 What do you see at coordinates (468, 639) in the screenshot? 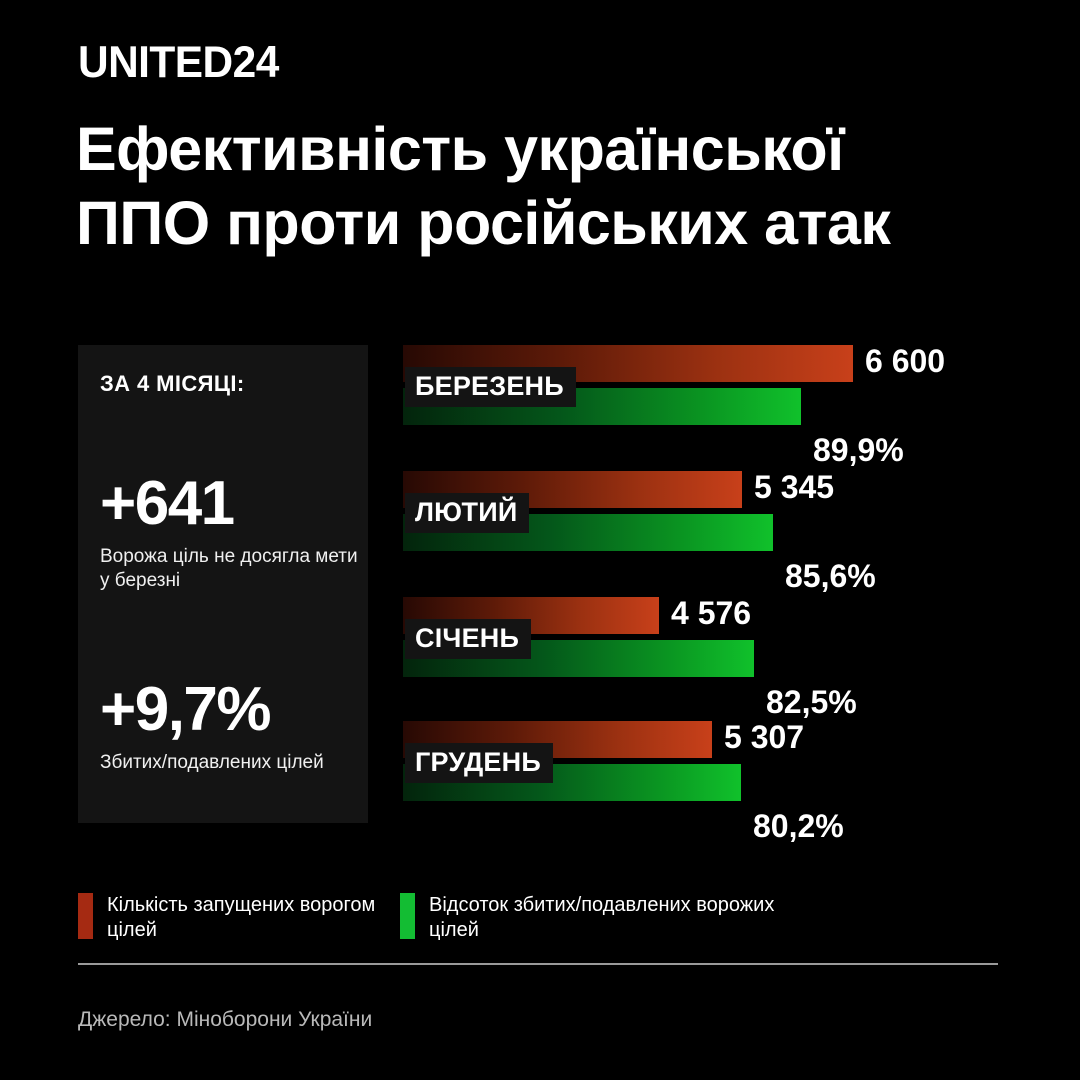
I see `month-label-january: СІЧЕНЬ` at bounding box center [468, 639].